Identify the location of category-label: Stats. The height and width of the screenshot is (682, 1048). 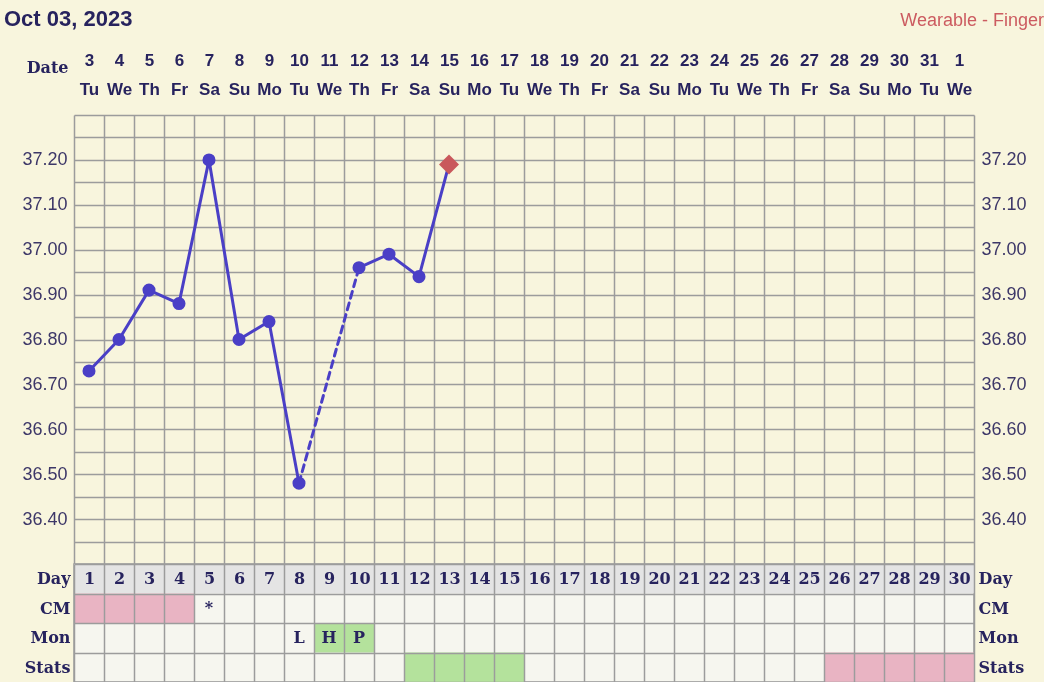
(1001, 667).